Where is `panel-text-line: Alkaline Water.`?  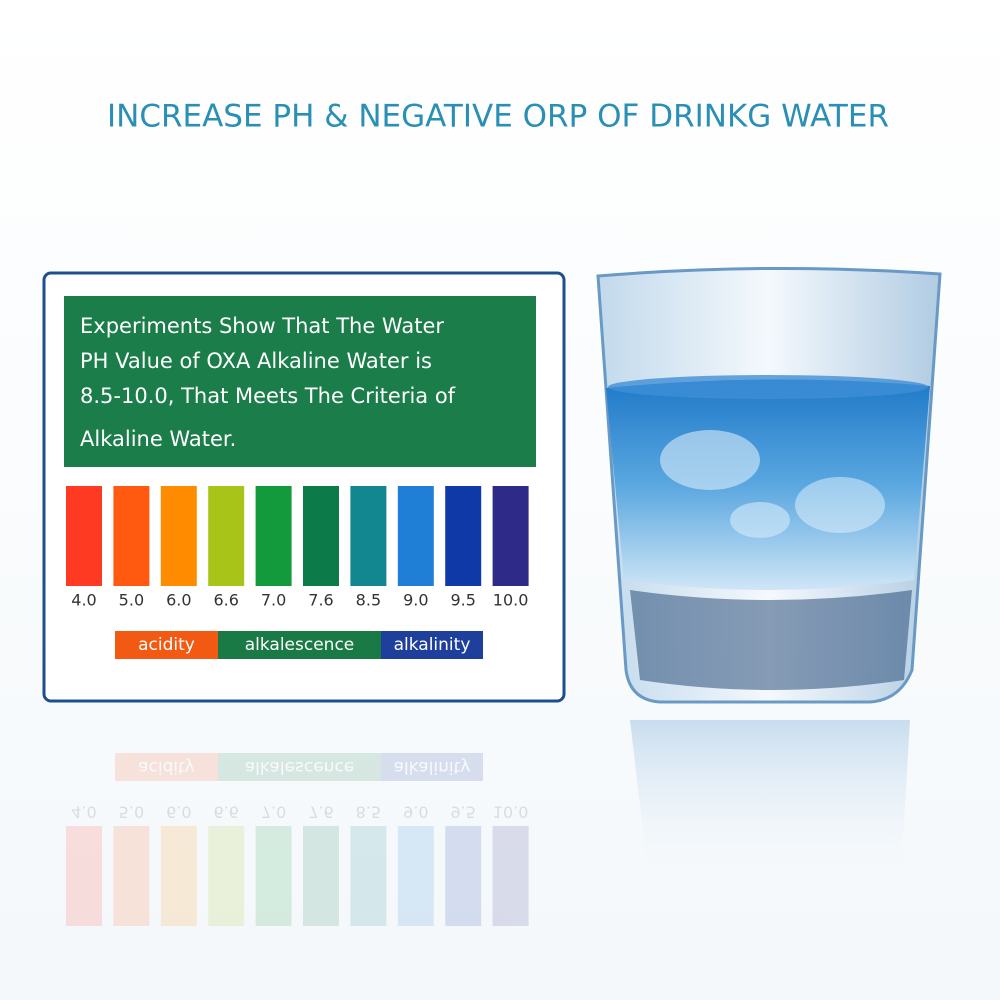
panel-text-line: Alkaline Water. is located at coordinates (158, 439).